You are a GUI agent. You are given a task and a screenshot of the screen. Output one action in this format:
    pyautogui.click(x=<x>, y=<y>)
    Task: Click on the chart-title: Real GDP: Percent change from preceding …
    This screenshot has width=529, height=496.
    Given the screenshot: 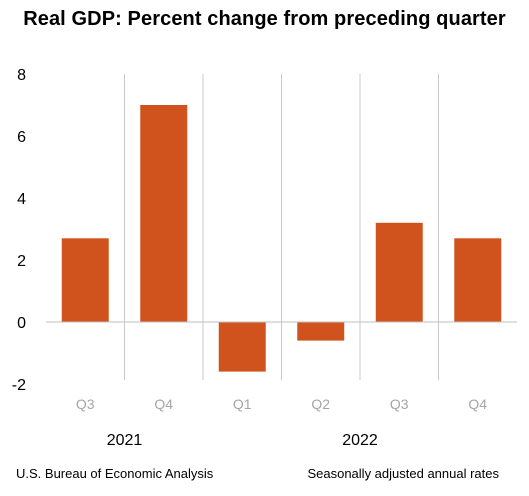 What is the action you would take?
    pyautogui.click(x=264, y=19)
    